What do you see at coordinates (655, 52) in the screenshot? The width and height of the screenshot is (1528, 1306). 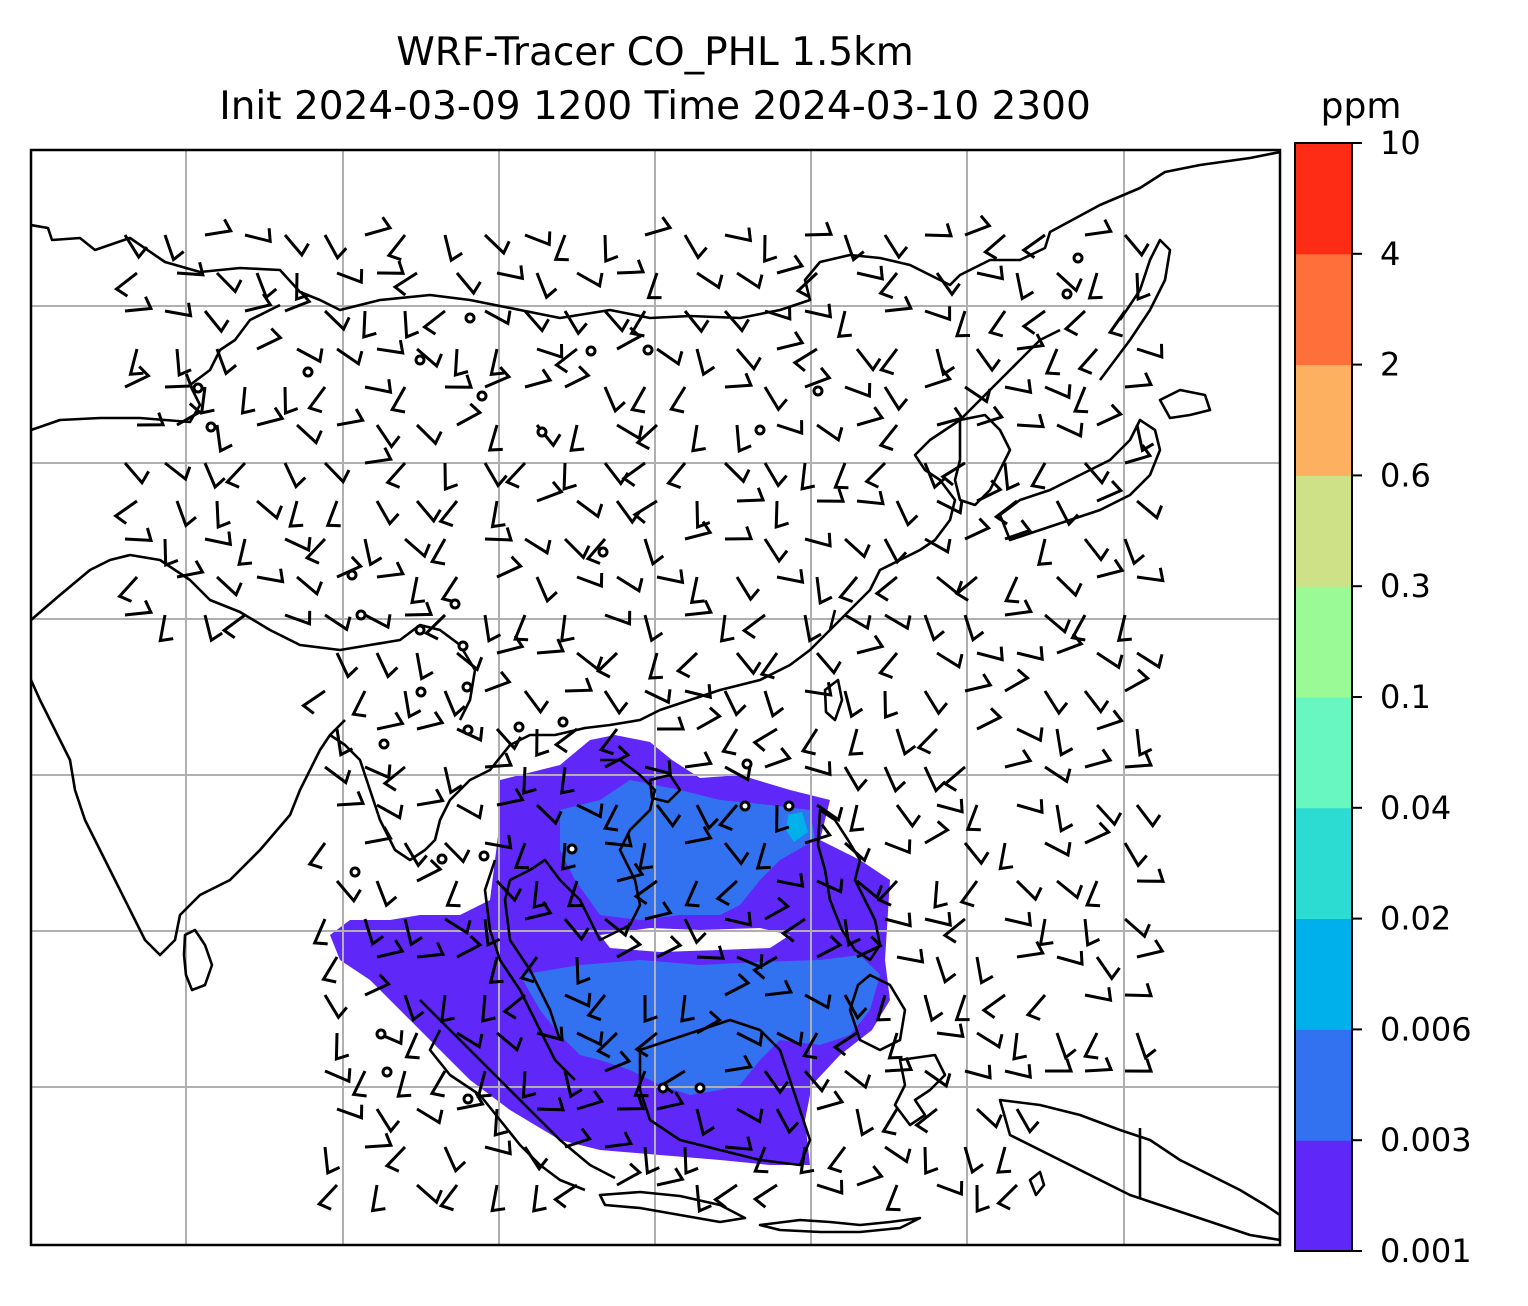 I see `chart-title-line1: WRF-Tracer CO_PHL 1.5km` at bounding box center [655, 52].